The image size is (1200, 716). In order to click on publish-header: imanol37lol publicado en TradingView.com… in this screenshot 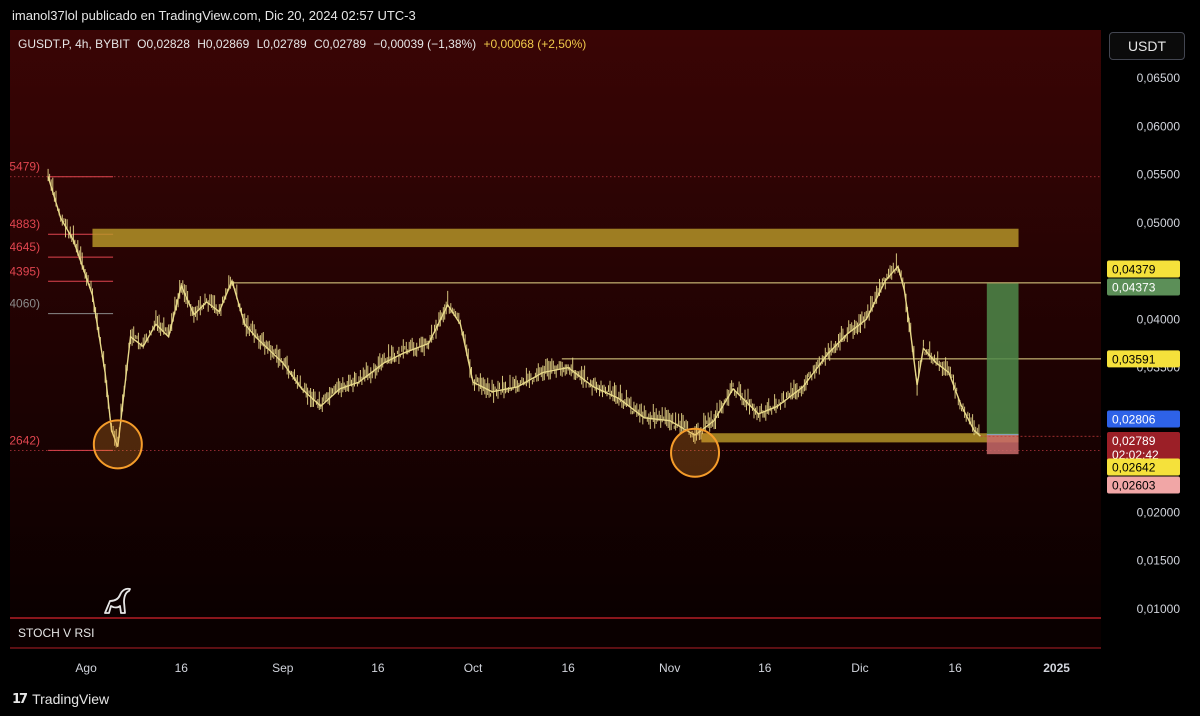, I will do `click(600, 15)`.